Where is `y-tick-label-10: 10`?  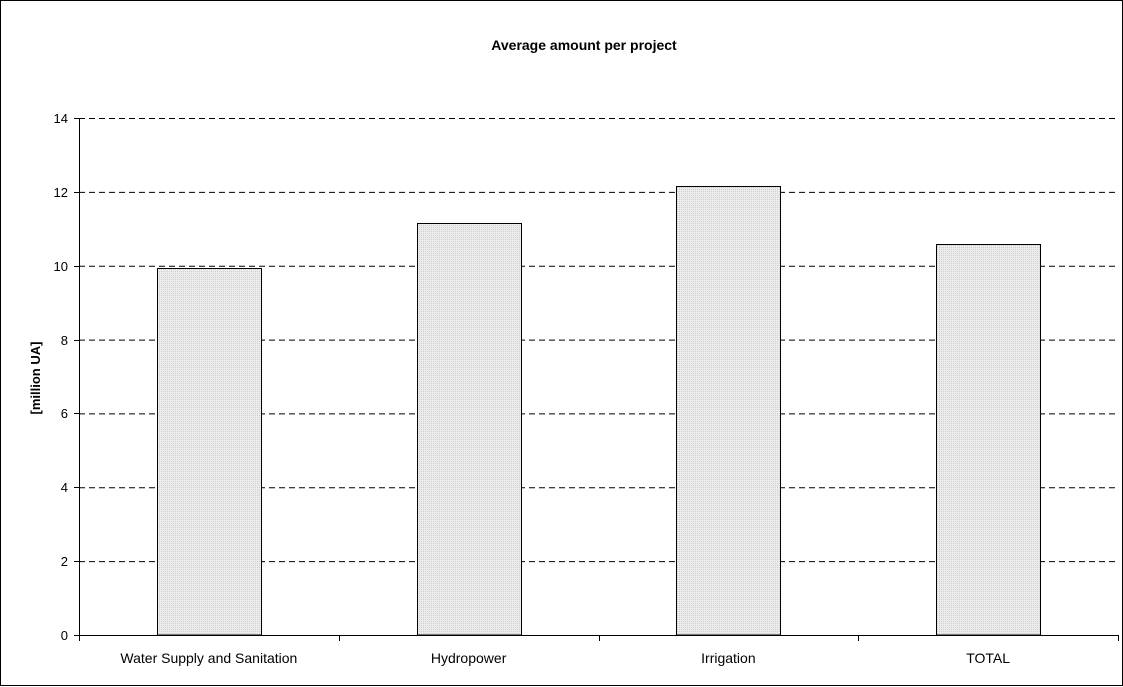 y-tick-label-10: 10 is located at coordinates (61, 266).